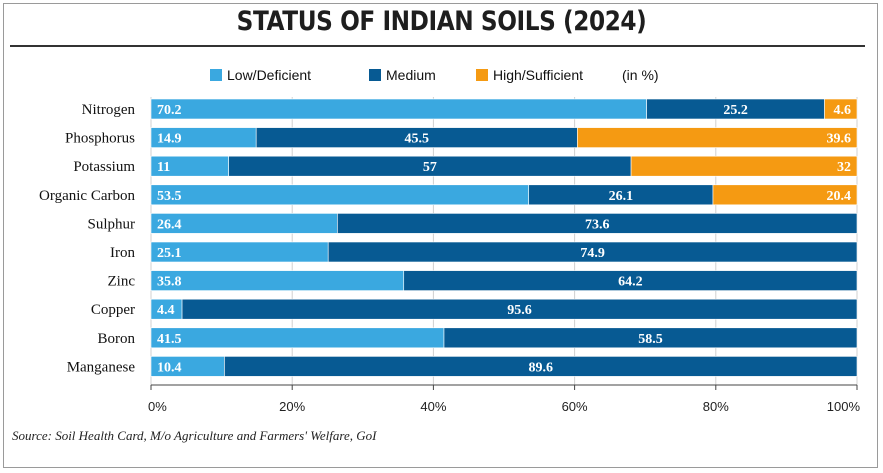 The width and height of the screenshot is (883, 473). Describe the element at coordinates (169, 196) in the screenshot. I see `value-label-organic-carbon-low-deficient: 53.5` at that location.